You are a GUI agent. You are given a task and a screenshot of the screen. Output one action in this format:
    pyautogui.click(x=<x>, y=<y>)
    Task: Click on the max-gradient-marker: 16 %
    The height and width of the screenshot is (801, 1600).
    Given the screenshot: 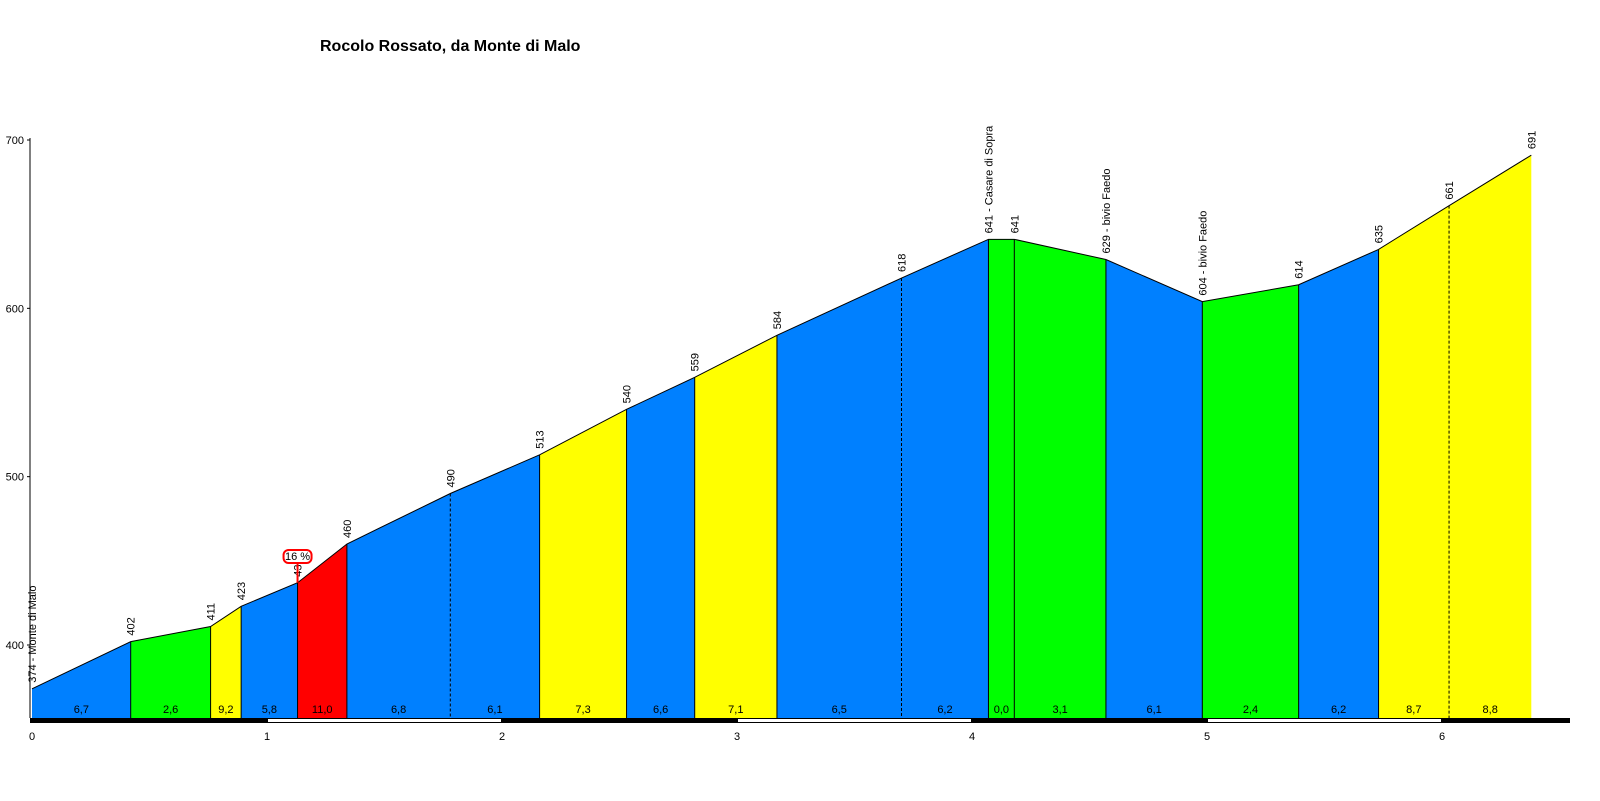 What is the action you would take?
    pyautogui.click(x=297, y=566)
    